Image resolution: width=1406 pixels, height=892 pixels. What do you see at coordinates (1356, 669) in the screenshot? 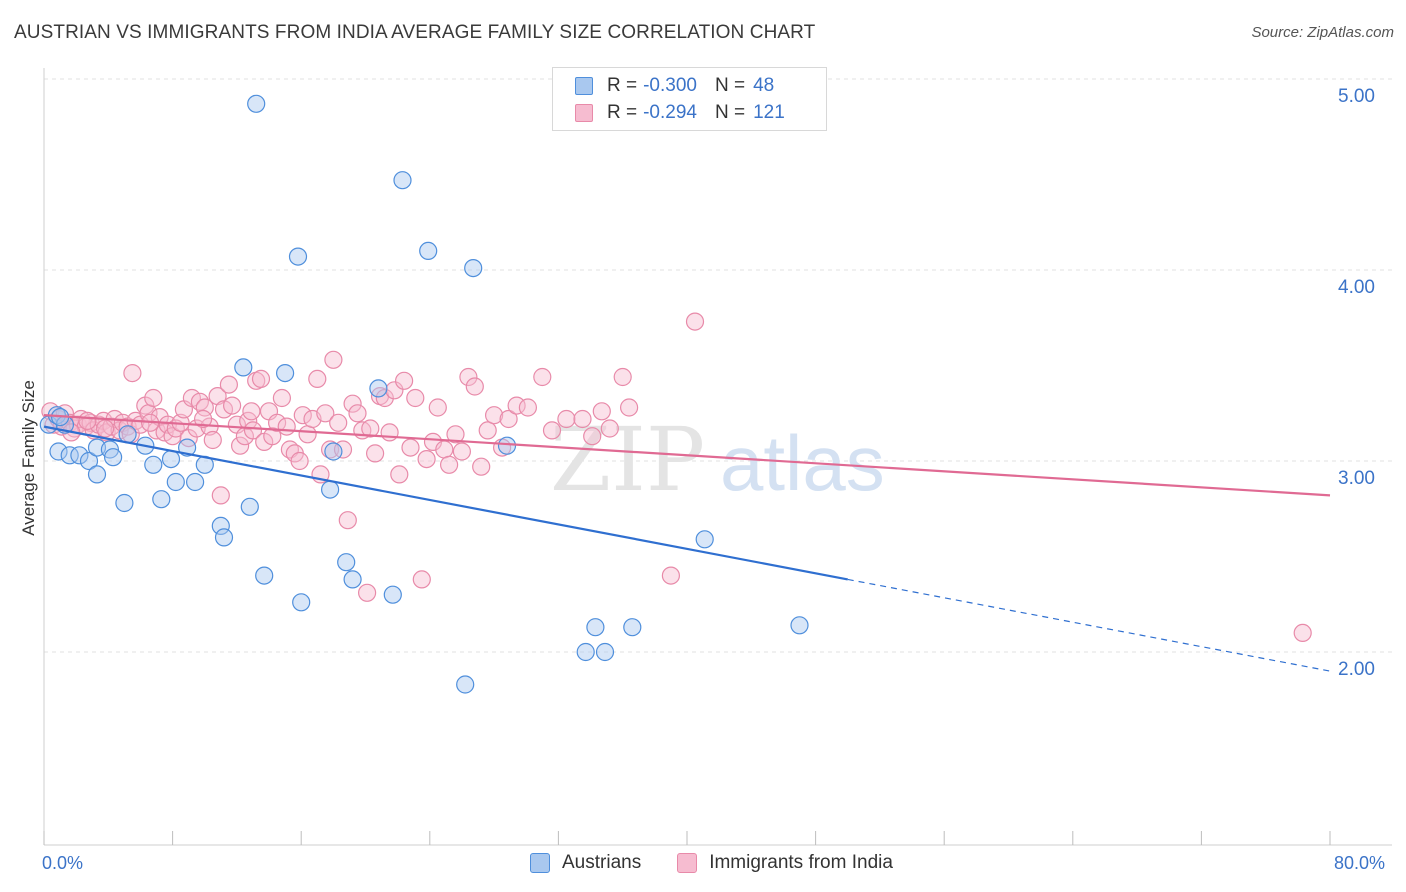
I see `y-tick-2: 2.00` at bounding box center [1356, 669].